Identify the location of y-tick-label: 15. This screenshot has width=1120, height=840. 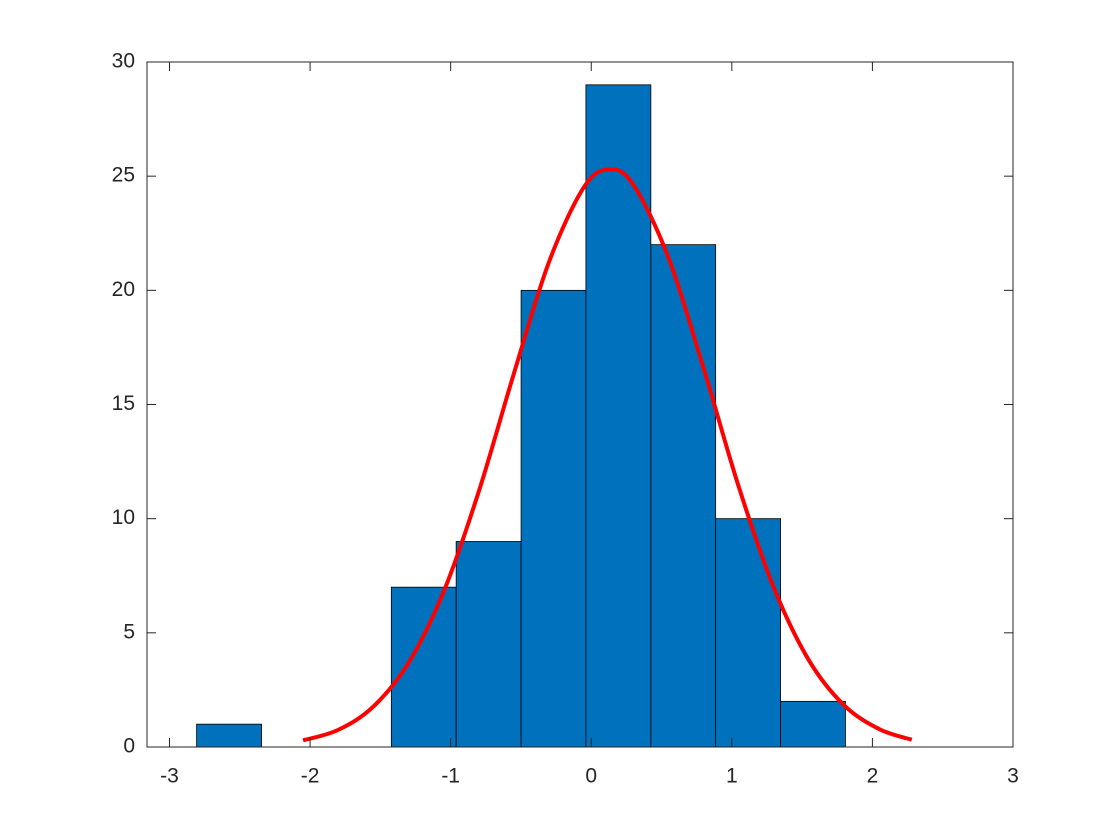
(123, 403).